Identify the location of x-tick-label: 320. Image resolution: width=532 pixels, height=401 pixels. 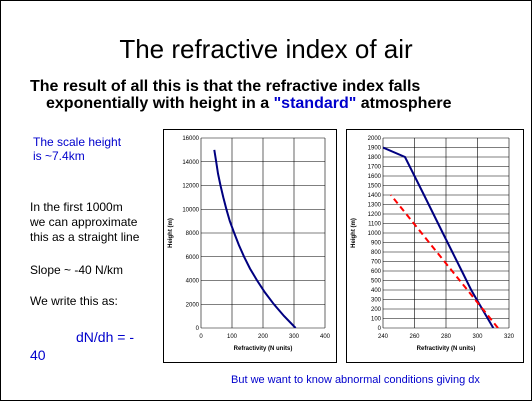
(509, 337).